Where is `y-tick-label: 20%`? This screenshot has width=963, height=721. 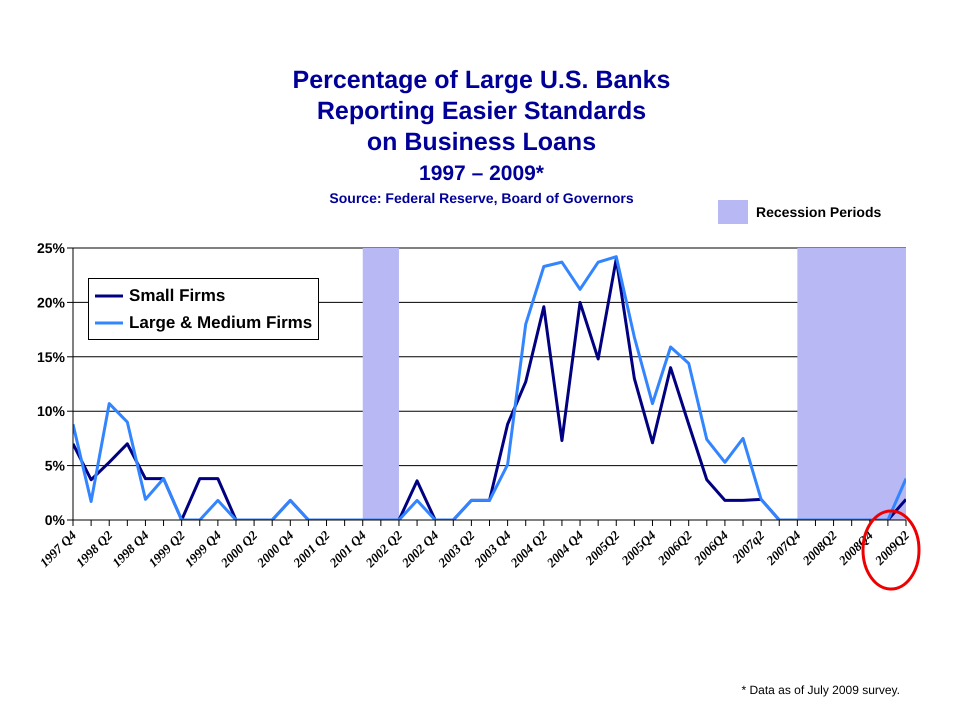
y-tick-label: 20% is located at coordinates (51, 302).